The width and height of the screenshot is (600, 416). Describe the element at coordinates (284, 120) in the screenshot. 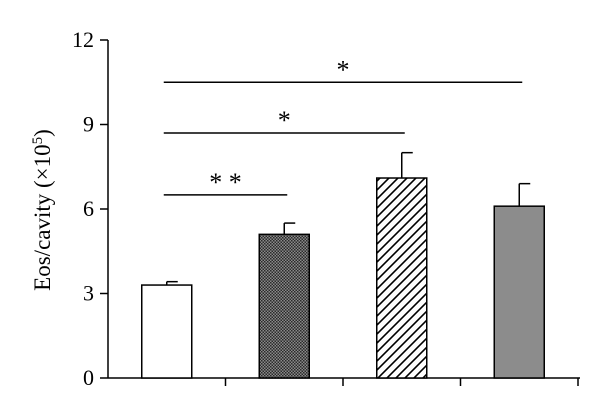

I see `significance-label-2: *` at that location.